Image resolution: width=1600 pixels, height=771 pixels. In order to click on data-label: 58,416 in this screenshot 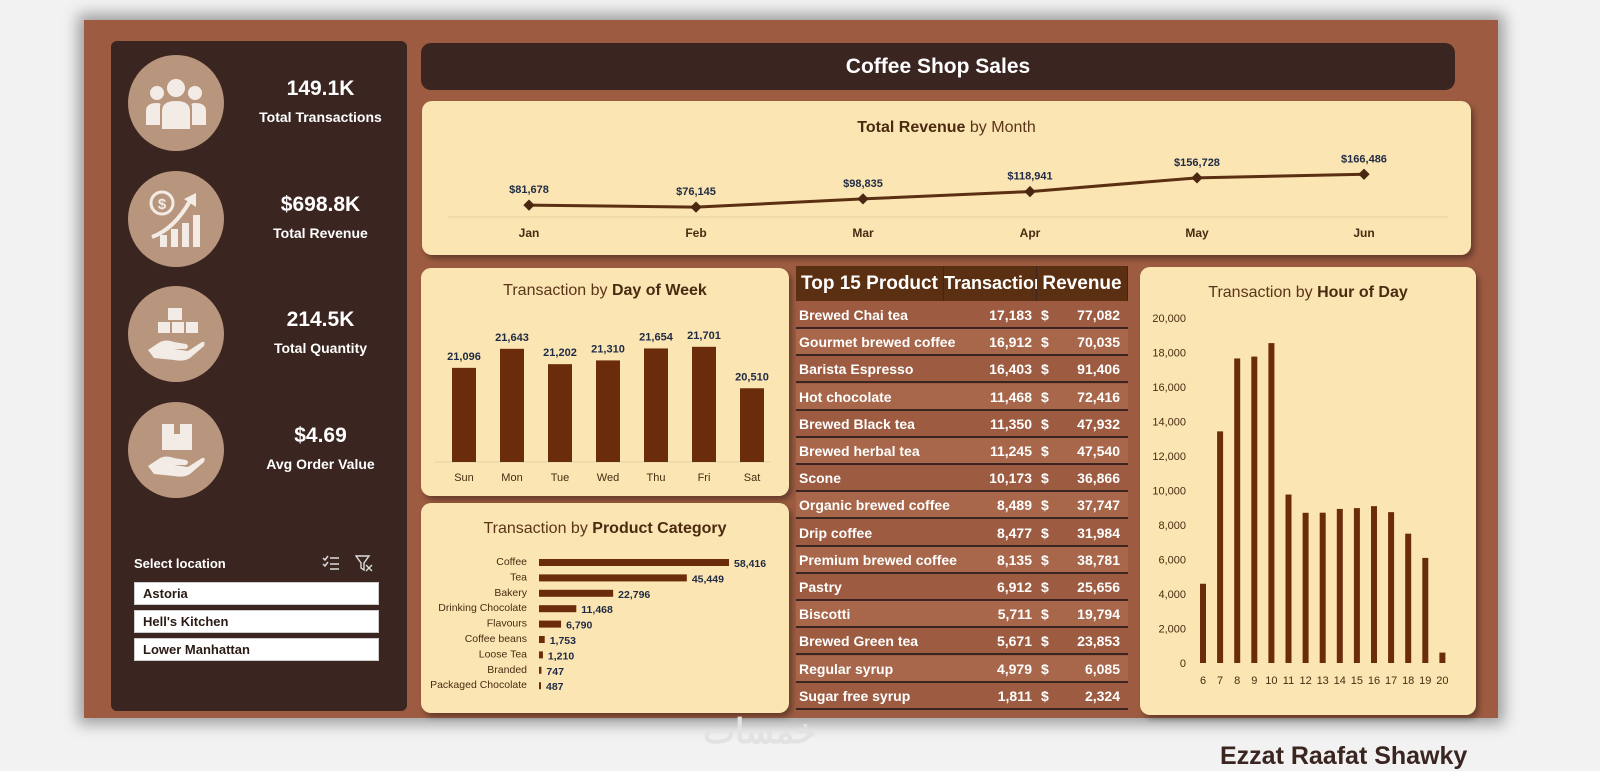, I will do `click(750, 564)`.